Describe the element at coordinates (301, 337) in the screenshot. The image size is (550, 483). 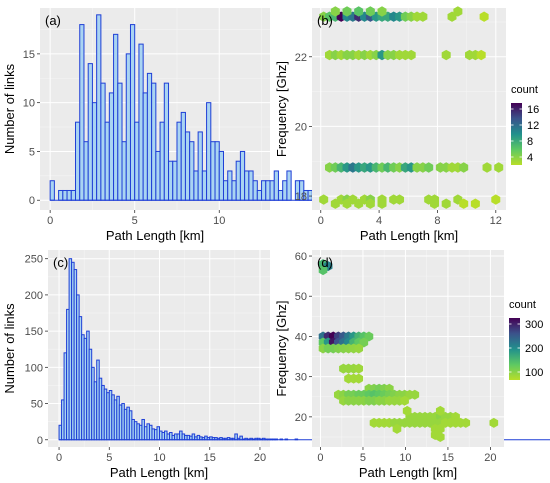
I see `y-tick-label: 40` at that location.